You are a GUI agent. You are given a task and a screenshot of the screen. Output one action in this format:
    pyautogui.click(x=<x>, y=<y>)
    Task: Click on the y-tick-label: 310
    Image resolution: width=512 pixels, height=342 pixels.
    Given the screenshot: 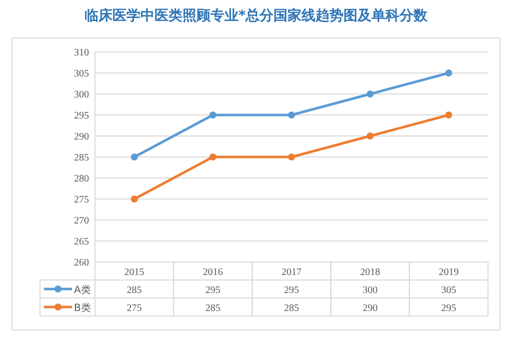 What is the action you would take?
    pyautogui.click(x=81, y=53)
    